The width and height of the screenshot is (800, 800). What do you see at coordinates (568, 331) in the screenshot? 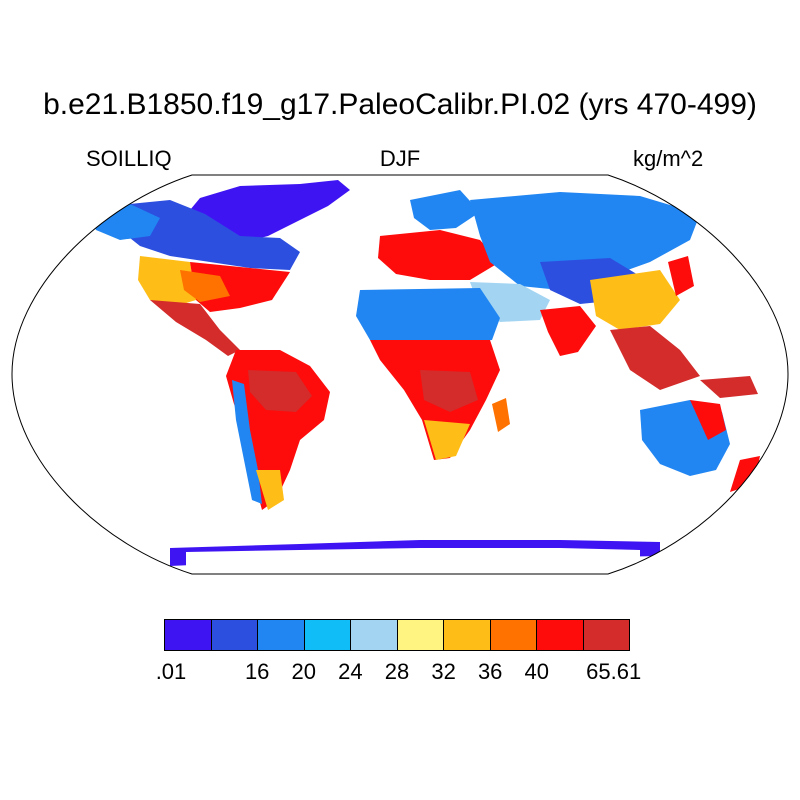
I see `land-india` at bounding box center [568, 331].